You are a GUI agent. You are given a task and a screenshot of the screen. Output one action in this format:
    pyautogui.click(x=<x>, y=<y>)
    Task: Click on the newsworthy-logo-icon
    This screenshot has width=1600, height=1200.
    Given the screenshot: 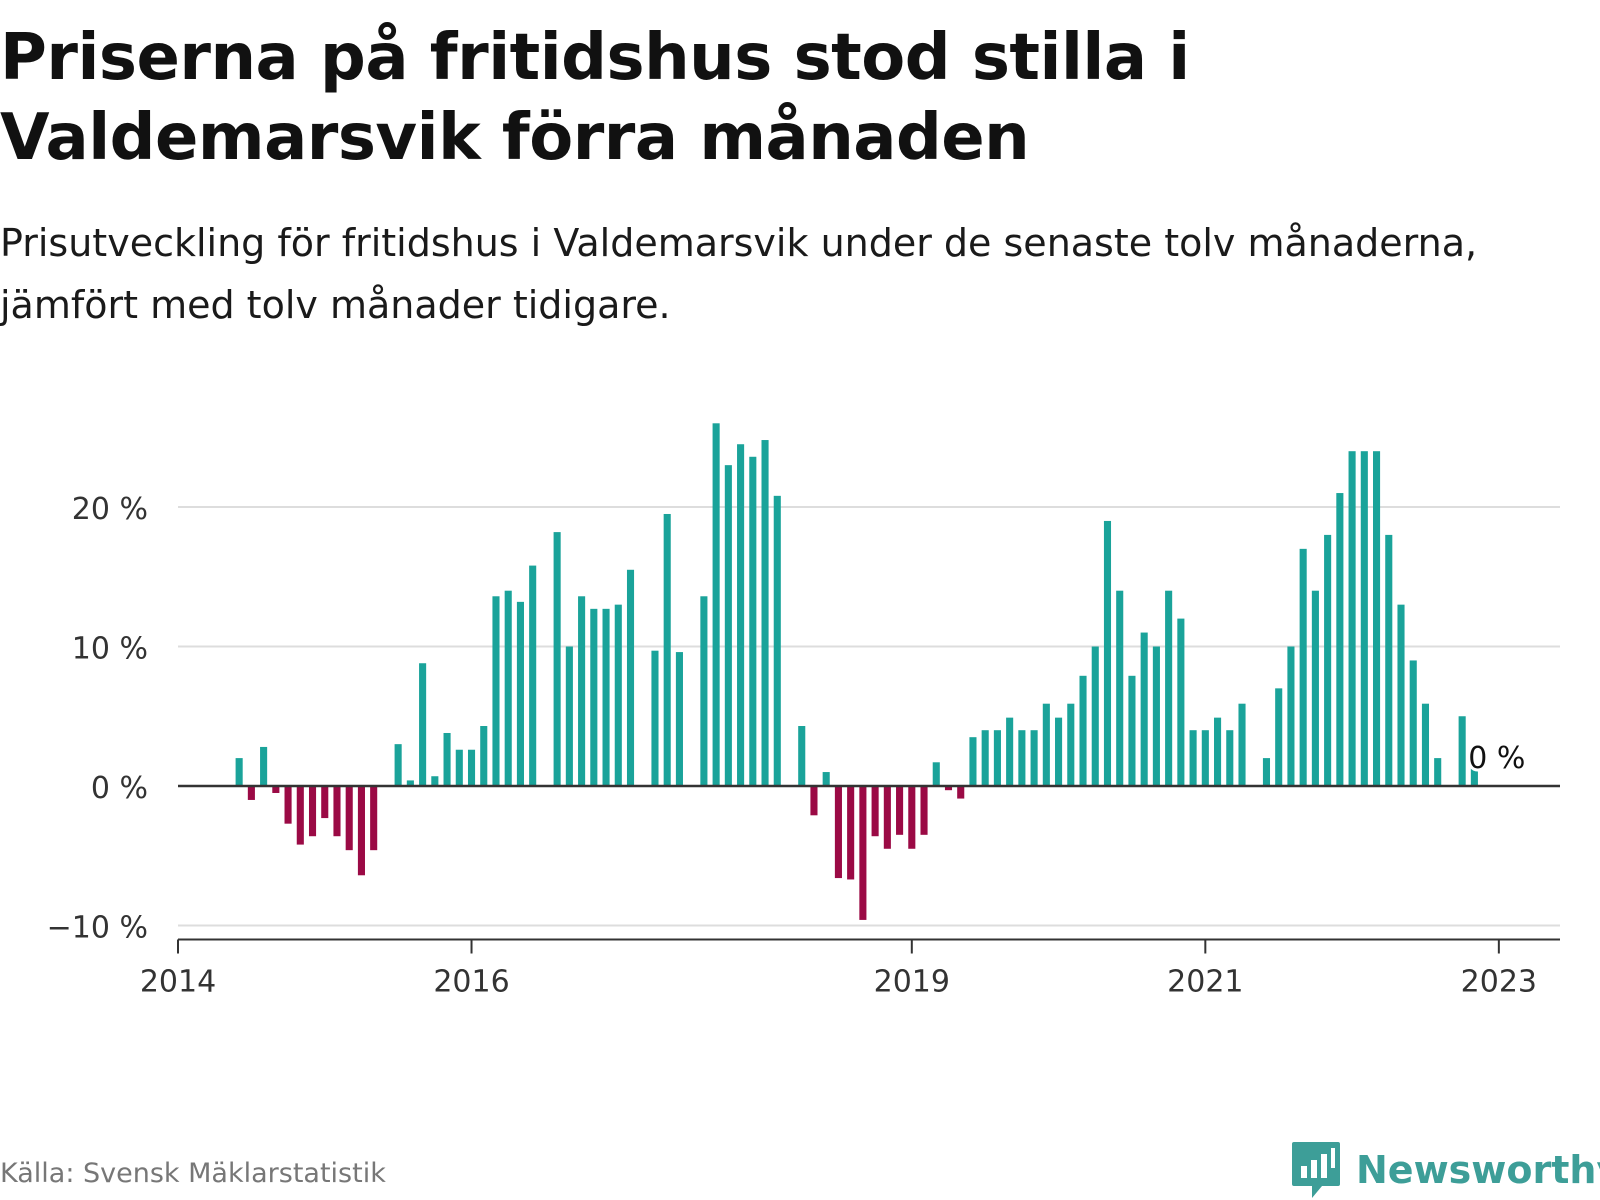 What is the action you would take?
    pyautogui.click(x=1316, y=1170)
    